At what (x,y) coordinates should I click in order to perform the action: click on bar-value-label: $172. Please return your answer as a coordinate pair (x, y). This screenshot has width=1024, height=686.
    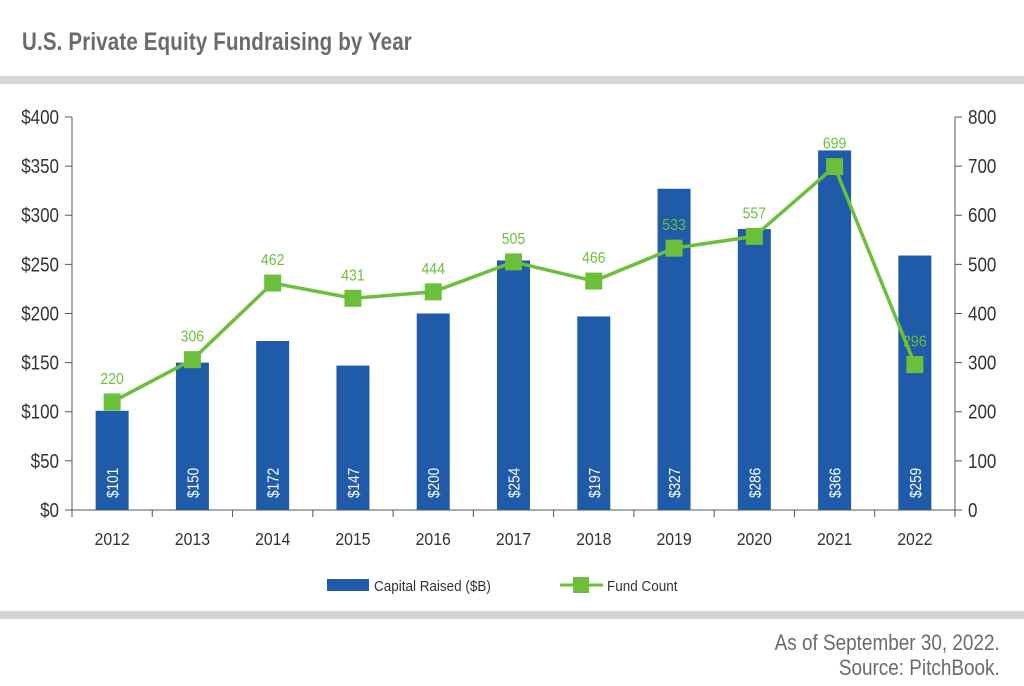
    Looking at the image, I should click on (274, 483).